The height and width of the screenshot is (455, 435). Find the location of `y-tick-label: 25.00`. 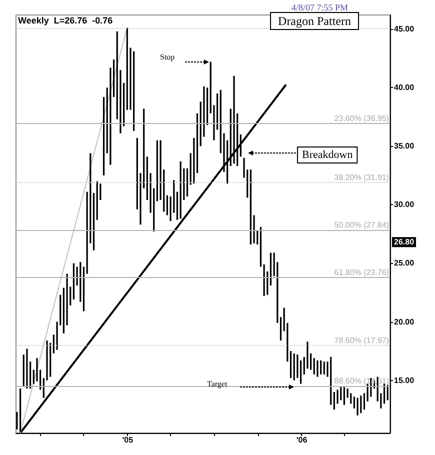

y-tick-label: 25.00 is located at coordinates (404, 263).